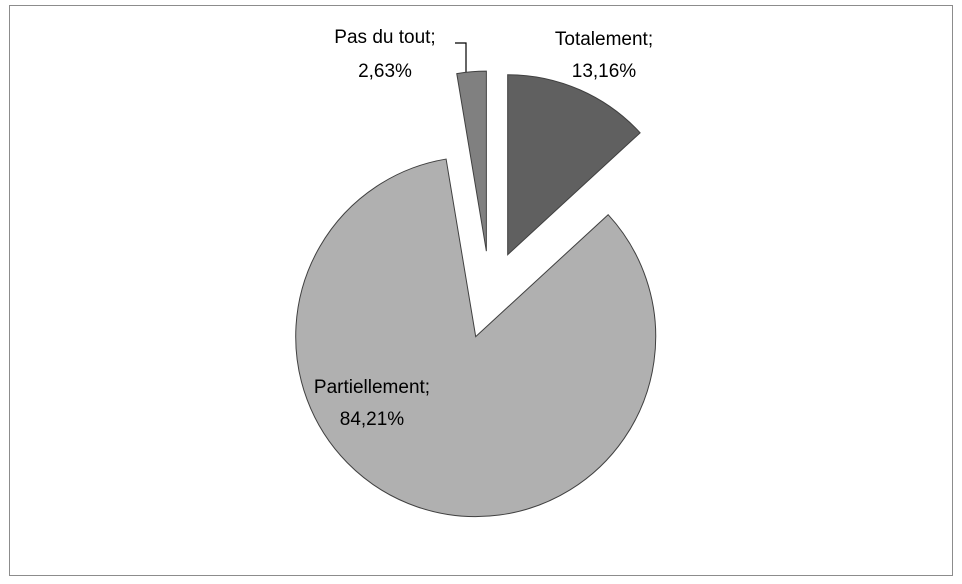 The height and width of the screenshot is (584, 962). Describe the element at coordinates (604, 39) in the screenshot. I see `slice-label: Totalement;` at that location.